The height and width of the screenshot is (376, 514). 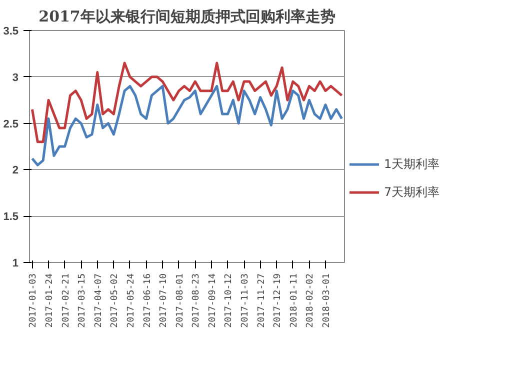 What do you see at coordinates (131, 300) in the screenshot?
I see `x-tick-label: 2017-05-24` at bounding box center [131, 300].